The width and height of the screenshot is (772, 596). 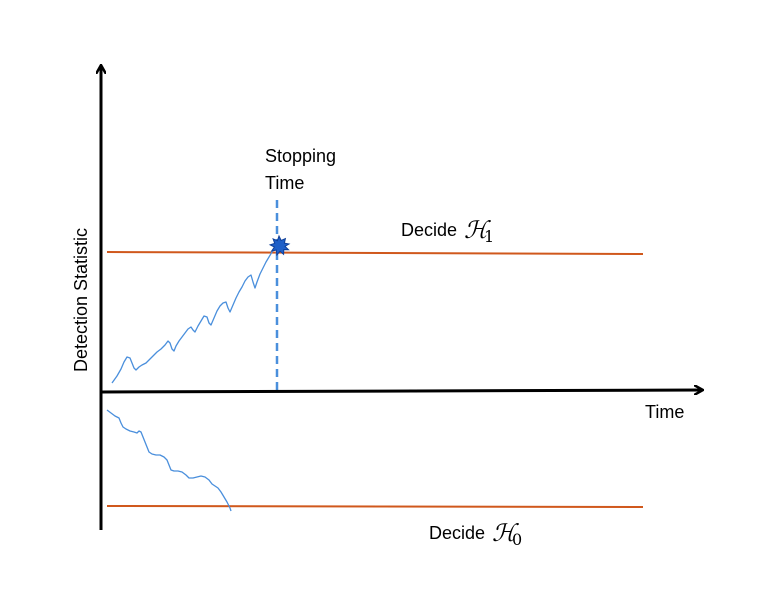 What do you see at coordinates (401, 391) in the screenshot?
I see `x-axis` at bounding box center [401, 391].